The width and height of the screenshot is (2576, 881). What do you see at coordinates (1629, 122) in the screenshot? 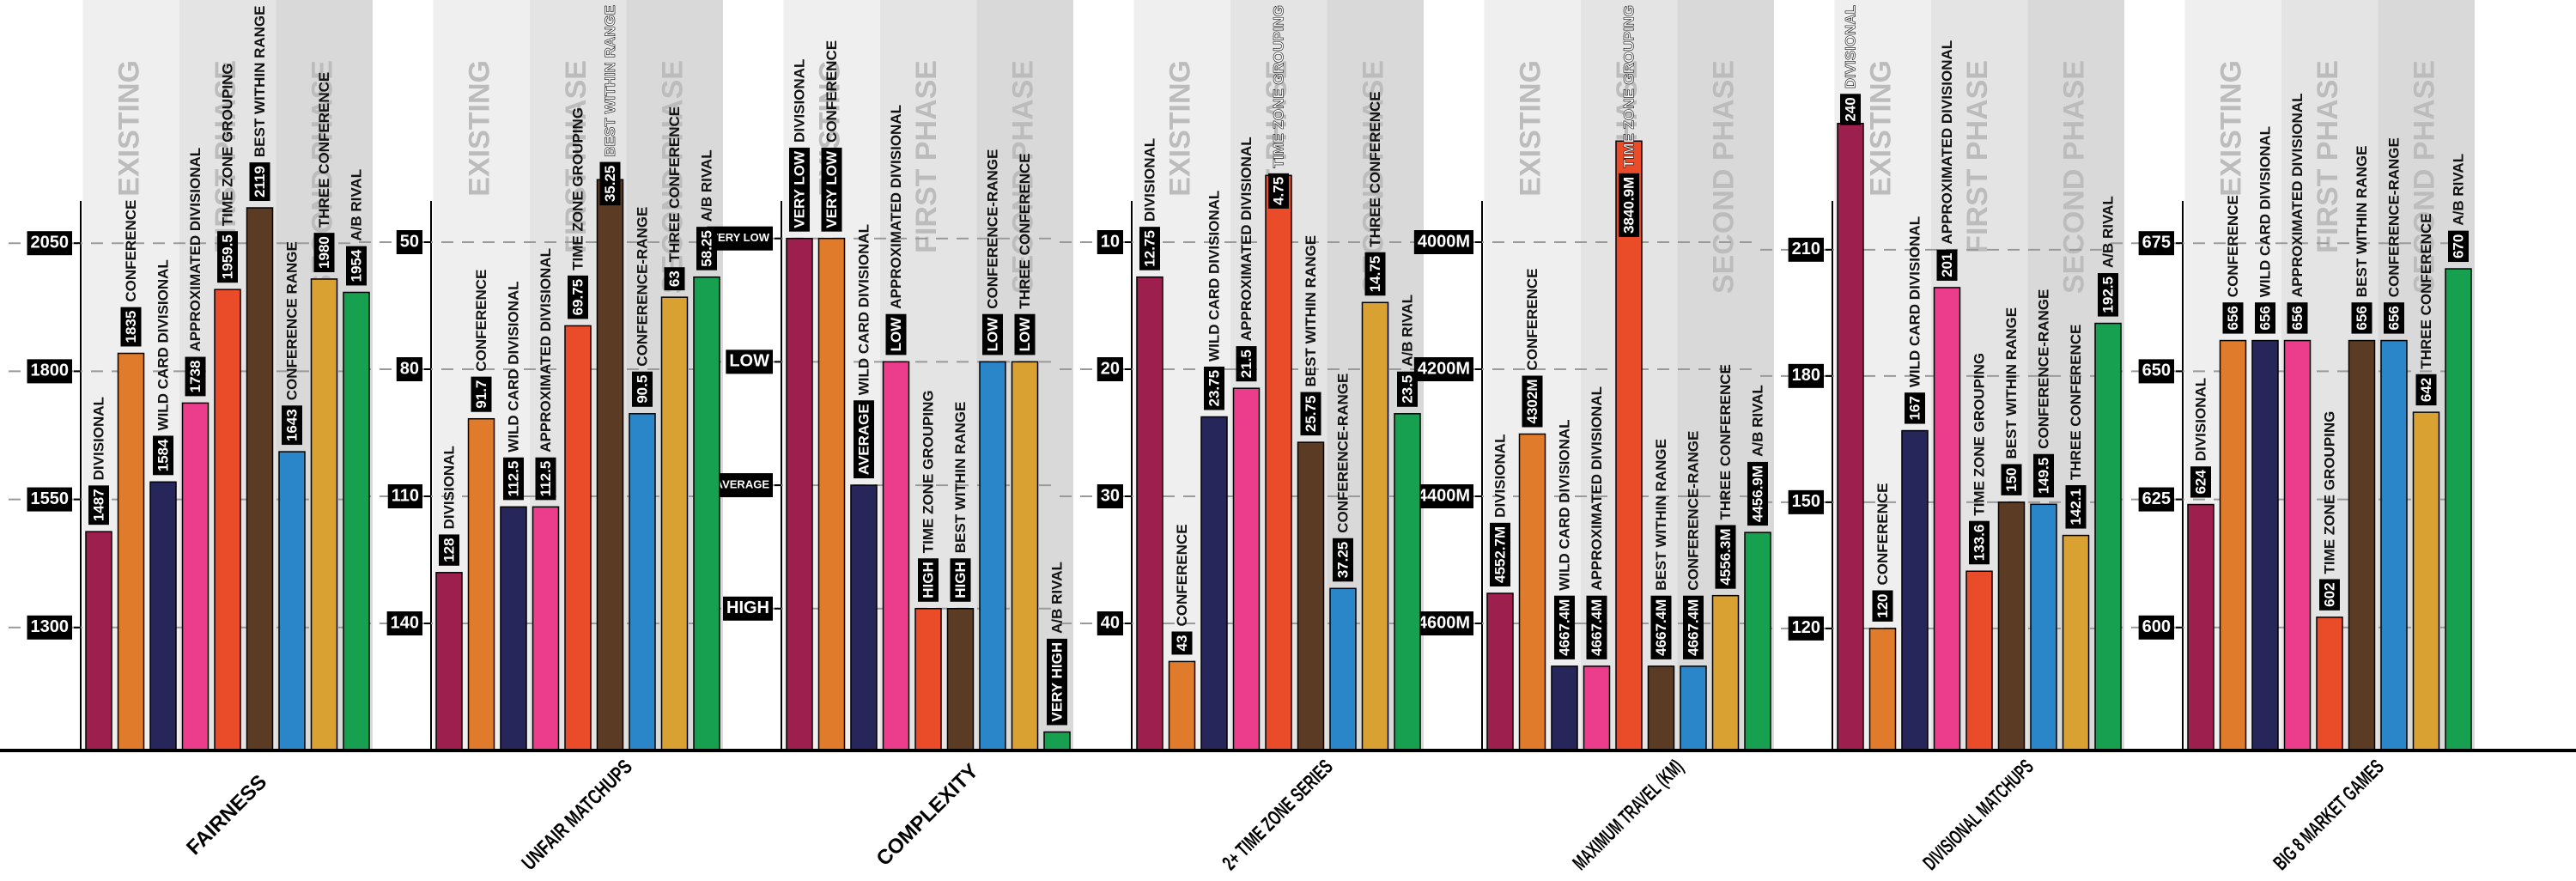
I see `bar-label: 3840.9M TIME ZONE GROUPING` at bounding box center [1629, 122].